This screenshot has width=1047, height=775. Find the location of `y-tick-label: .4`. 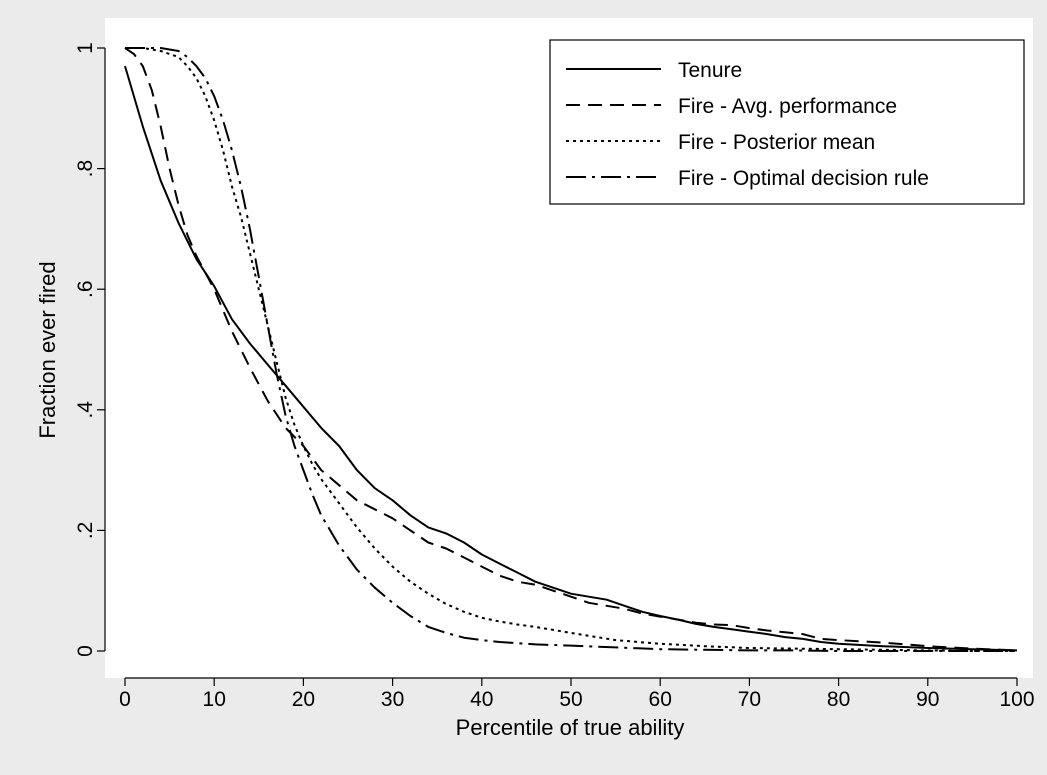

y-tick-label: .4 is located at coordinates (85, 410).